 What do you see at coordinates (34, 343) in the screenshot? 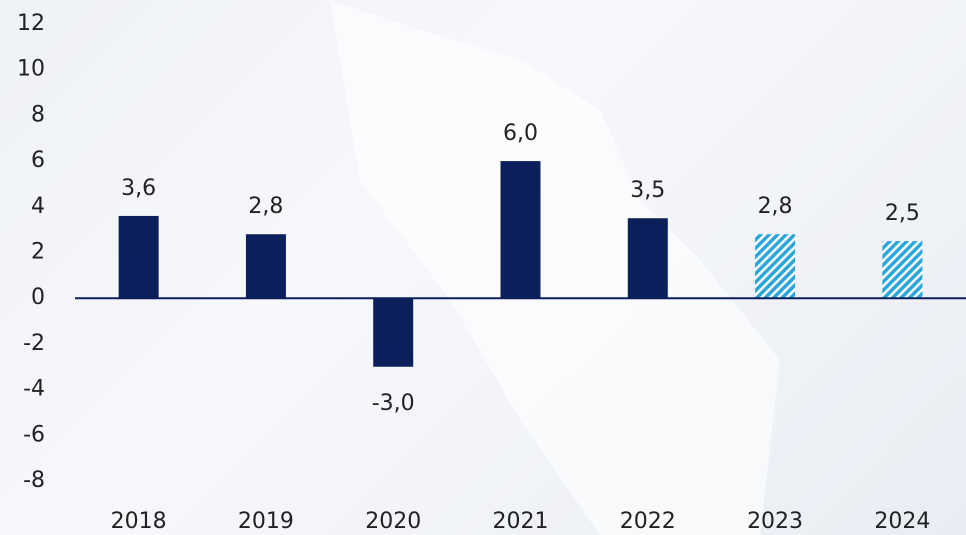
I see `y-tick-label: -2` at bounding box center [34, 343].